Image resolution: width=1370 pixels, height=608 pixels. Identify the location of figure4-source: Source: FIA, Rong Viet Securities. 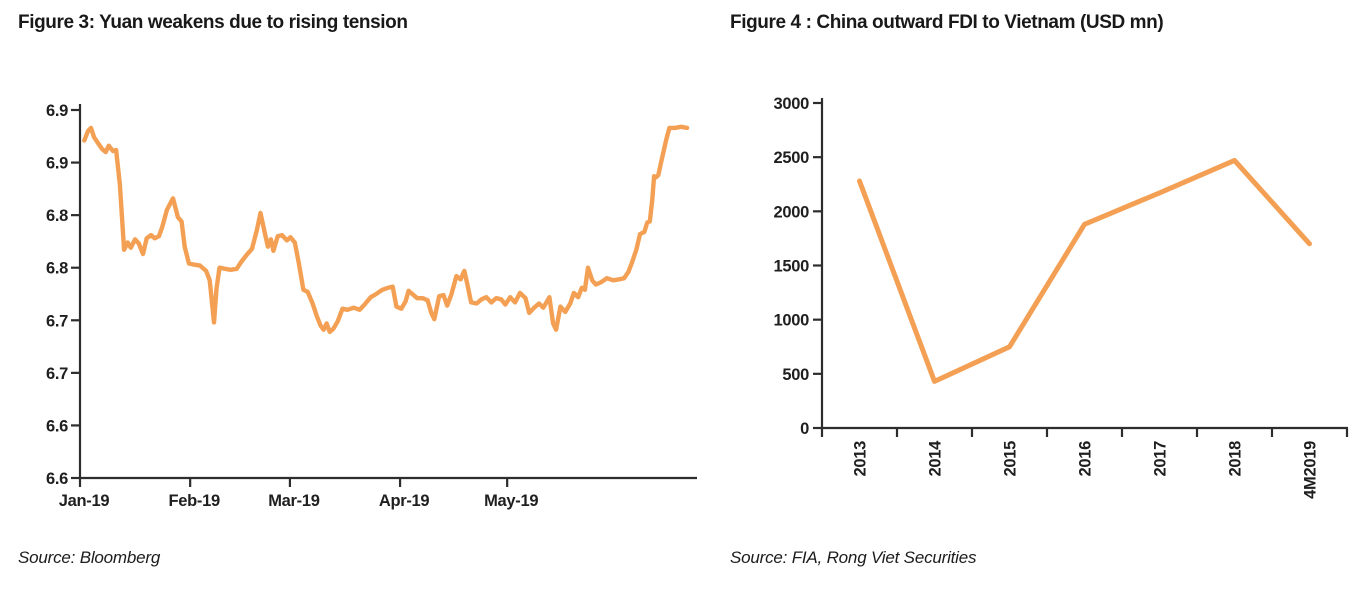
(853, 557).